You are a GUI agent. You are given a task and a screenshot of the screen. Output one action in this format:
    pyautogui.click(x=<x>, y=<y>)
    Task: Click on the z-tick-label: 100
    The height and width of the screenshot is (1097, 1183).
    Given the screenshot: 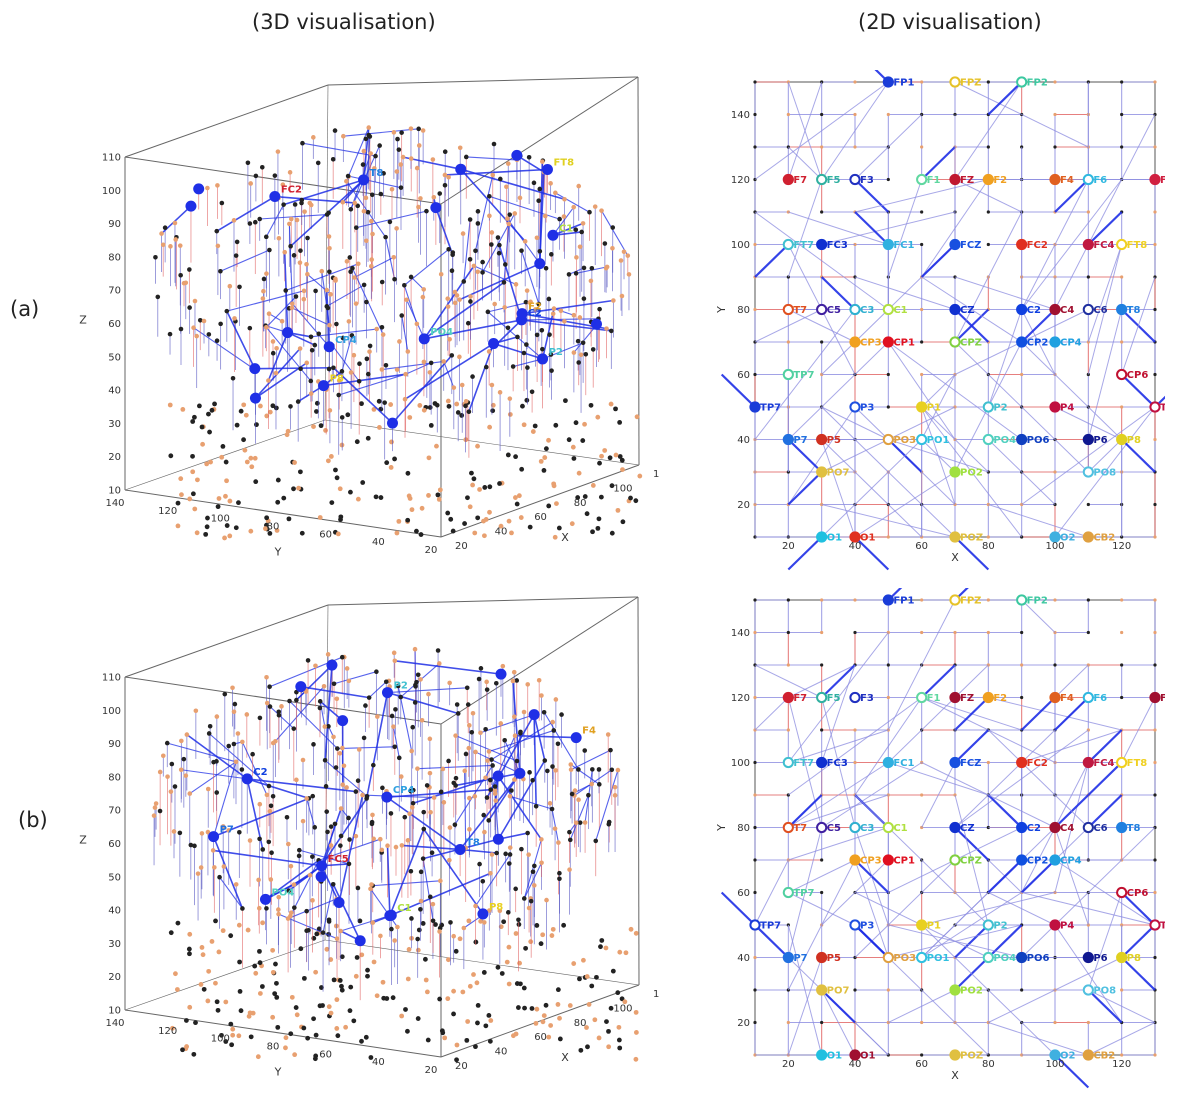 What is the action you would take?
    pyautogui.click(x=111, y=711)
    